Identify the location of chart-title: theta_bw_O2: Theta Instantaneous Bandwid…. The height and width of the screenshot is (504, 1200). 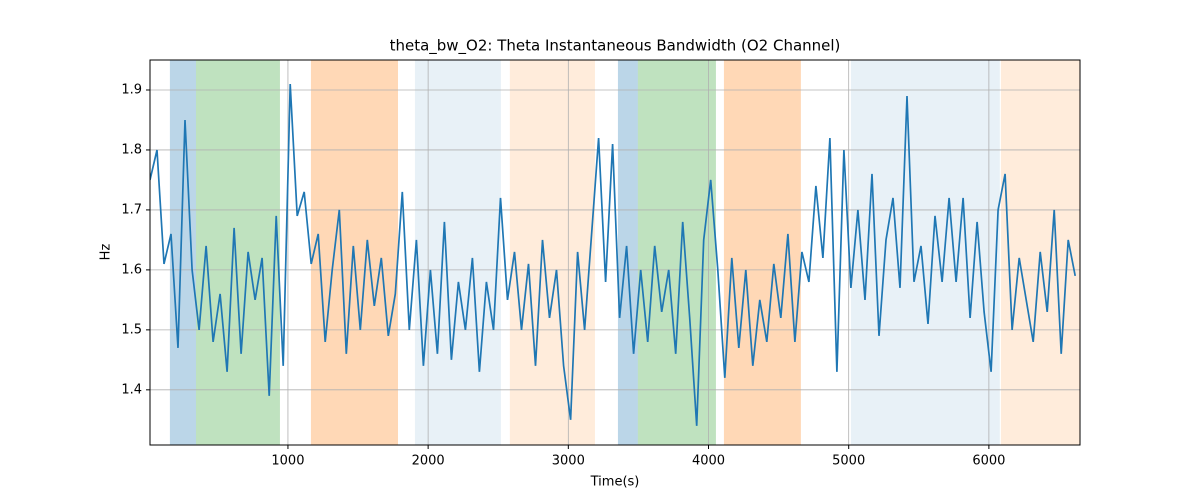
(615, 46).